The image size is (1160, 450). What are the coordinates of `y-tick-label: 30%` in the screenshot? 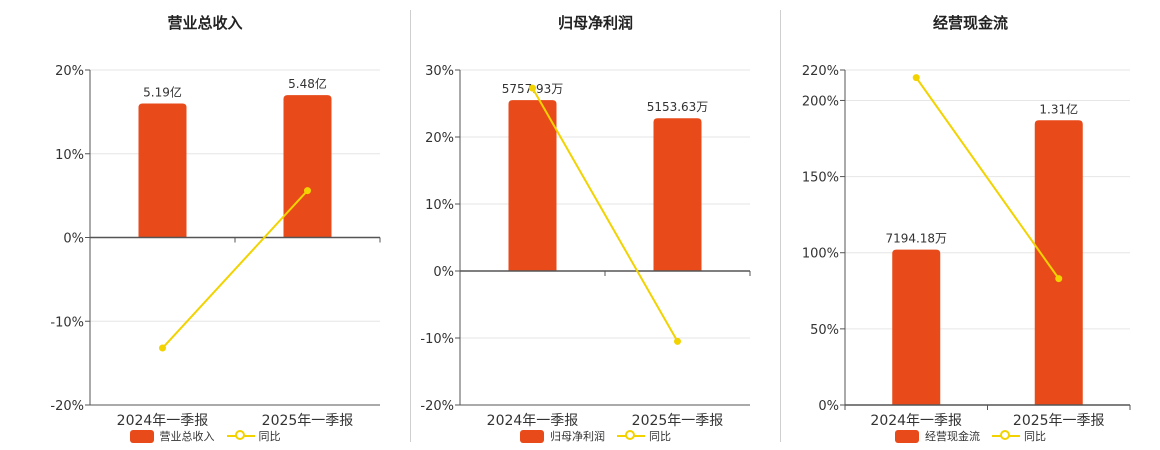 It's located at (439, 71).